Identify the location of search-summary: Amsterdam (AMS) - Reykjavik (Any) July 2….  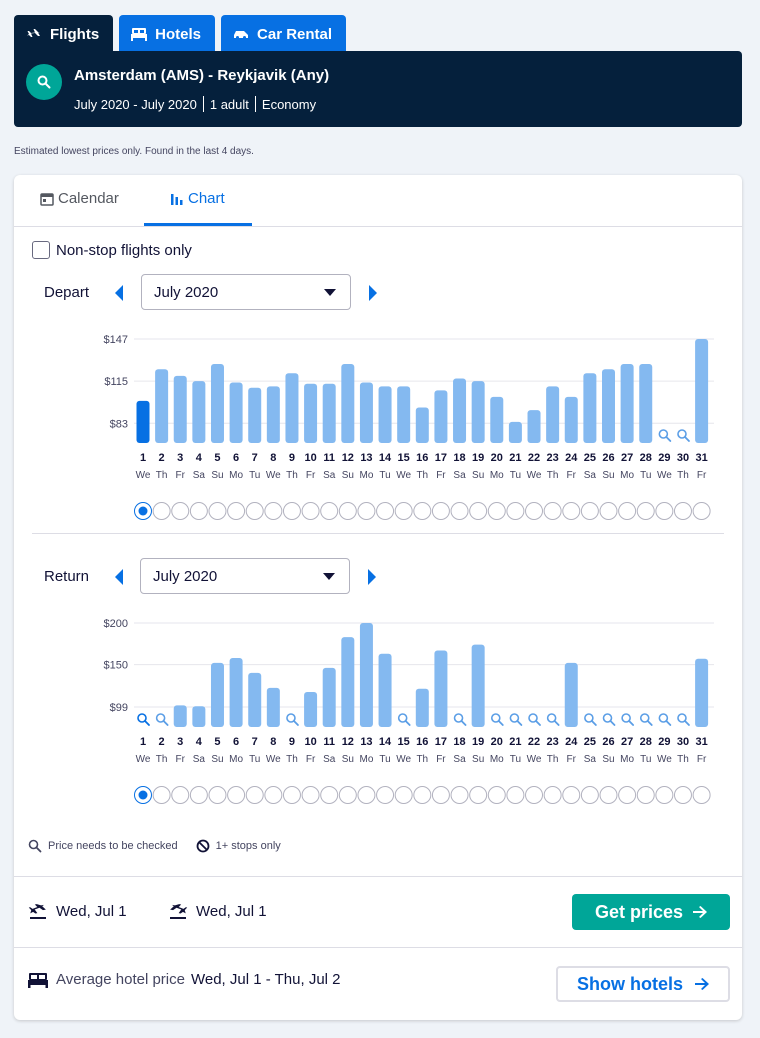
(378, 89).